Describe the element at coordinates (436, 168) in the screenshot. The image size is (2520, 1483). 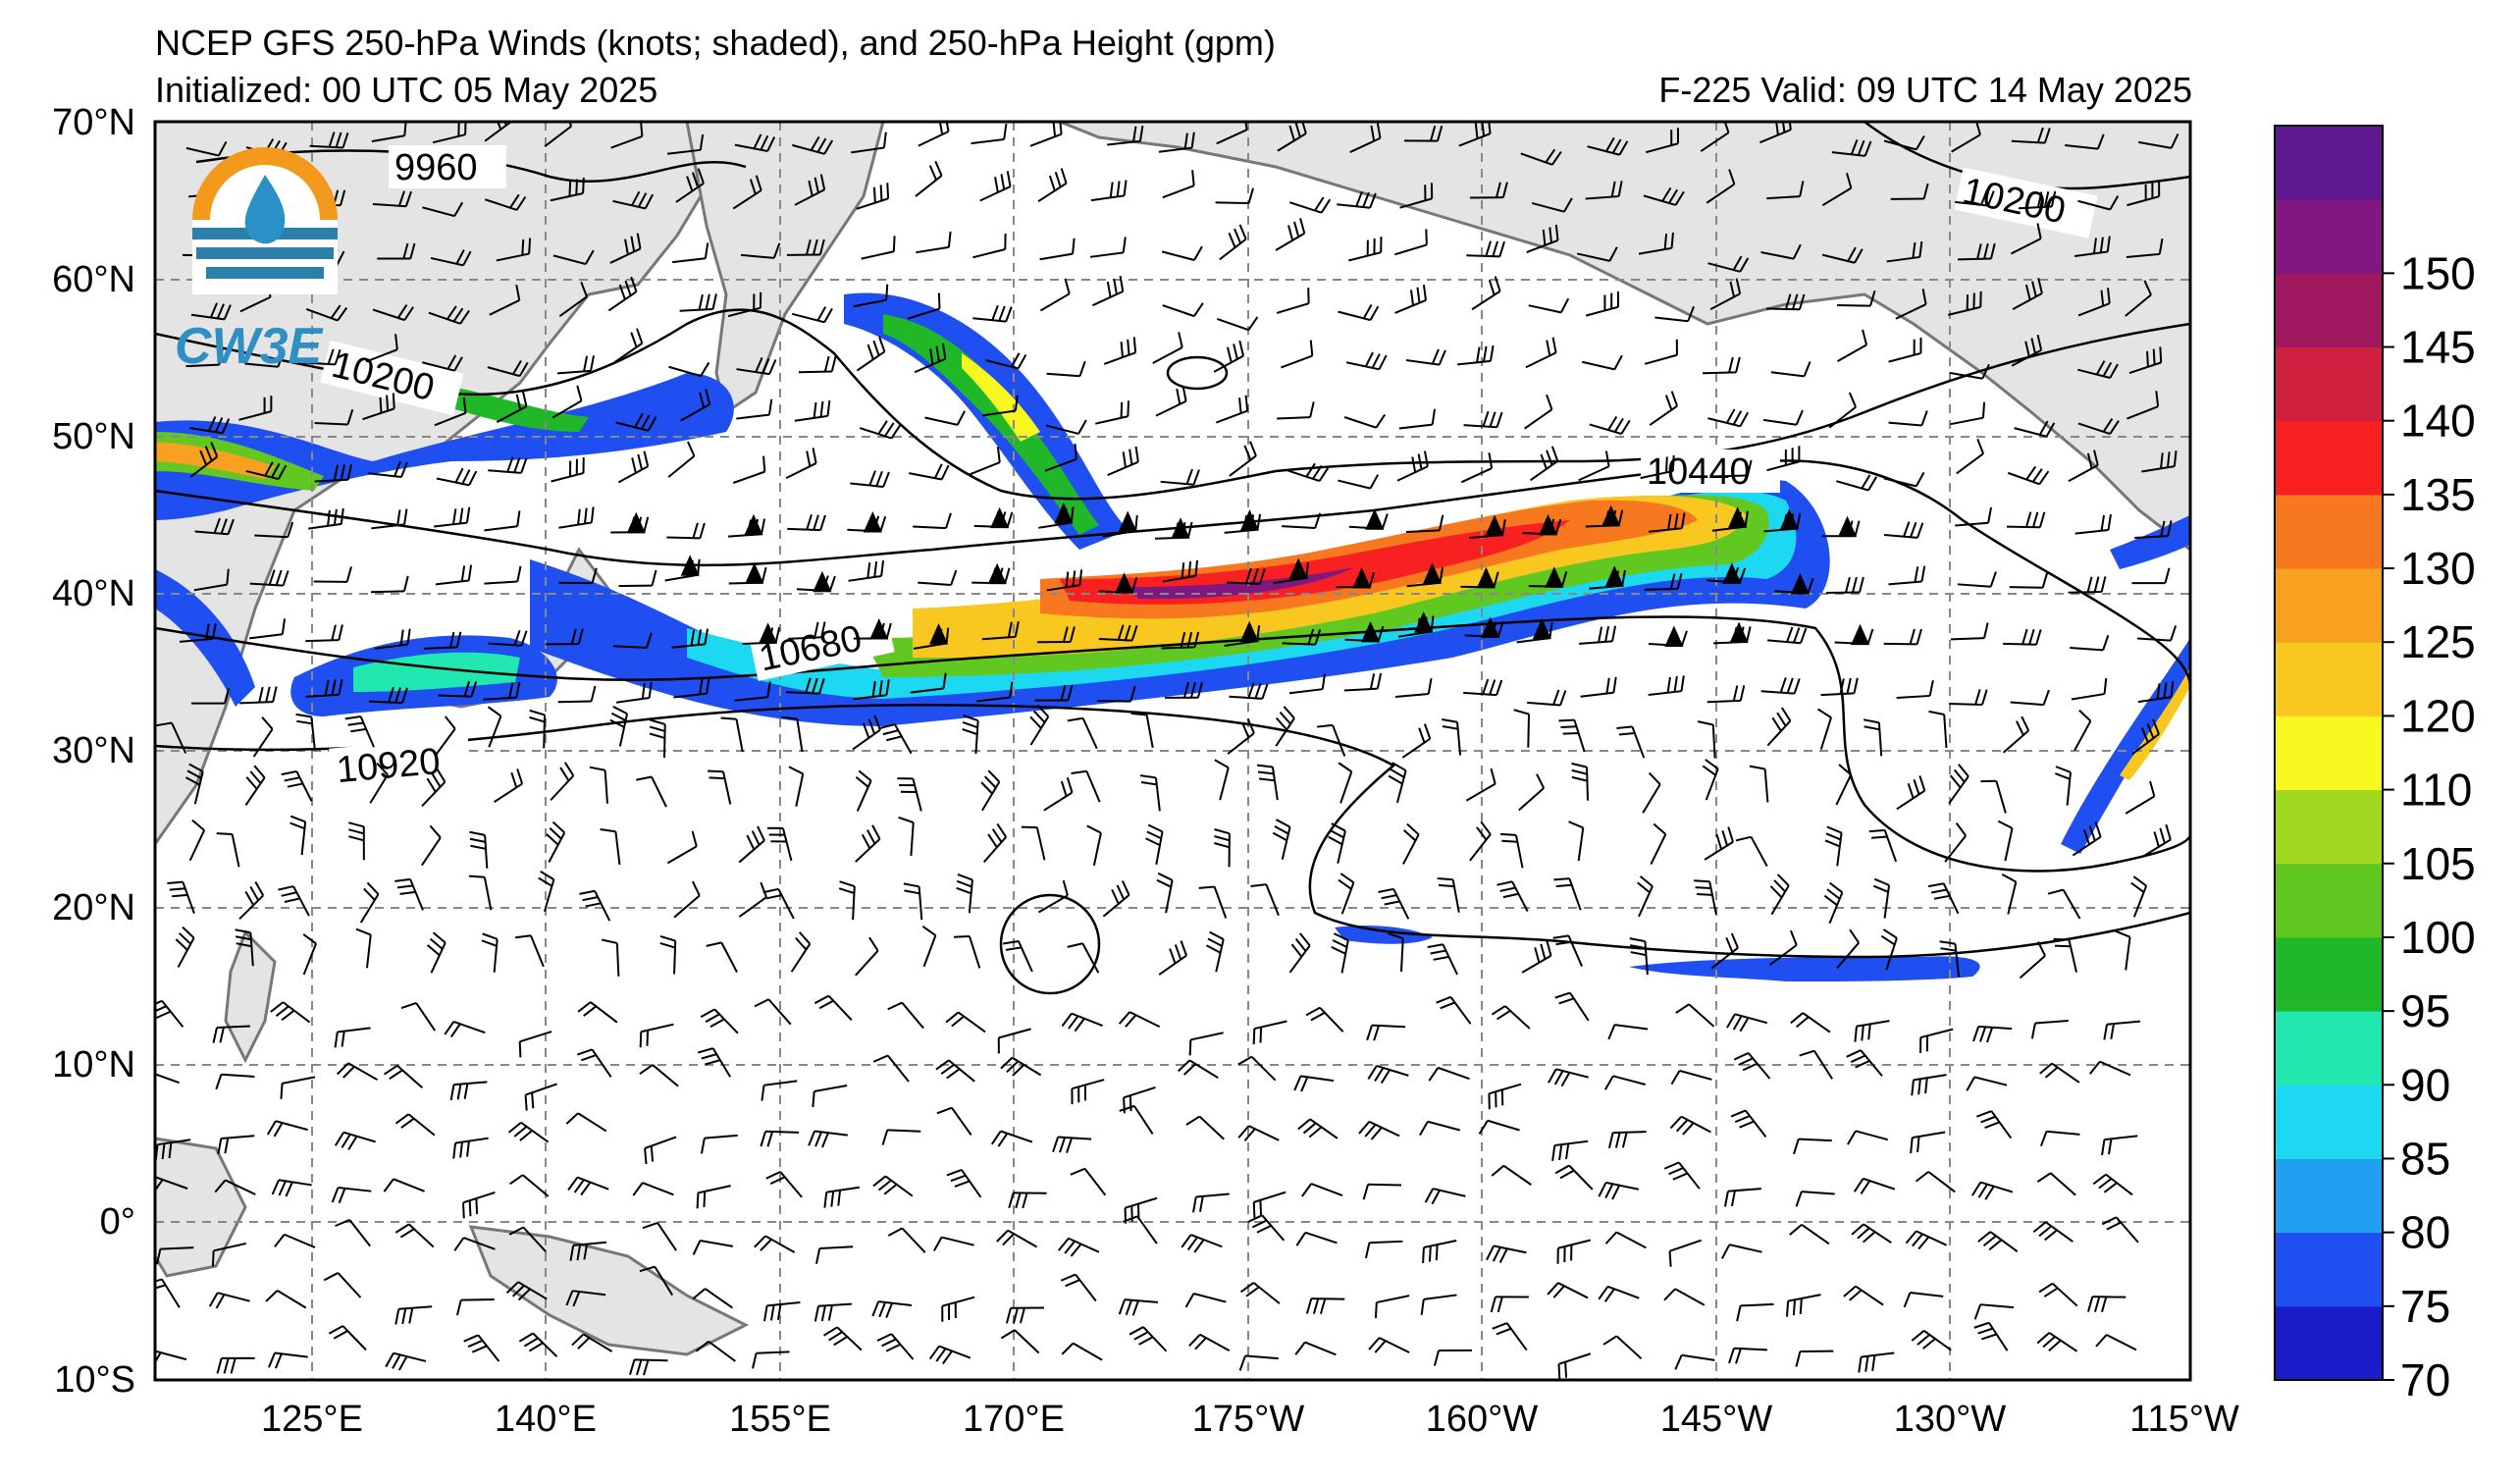
I see `contour-label-9960: 9960` at that location.